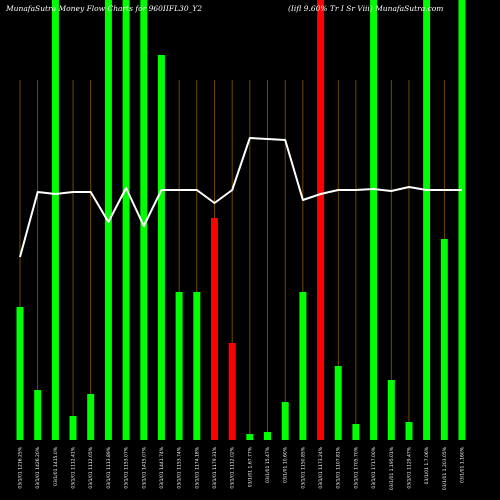 The image size is (500, 500). What do you see at coordinates (463, 464) in the screenshot?
I see `x-tick-label: 03/1/01 1.160%` at bounding box center [463, 464].